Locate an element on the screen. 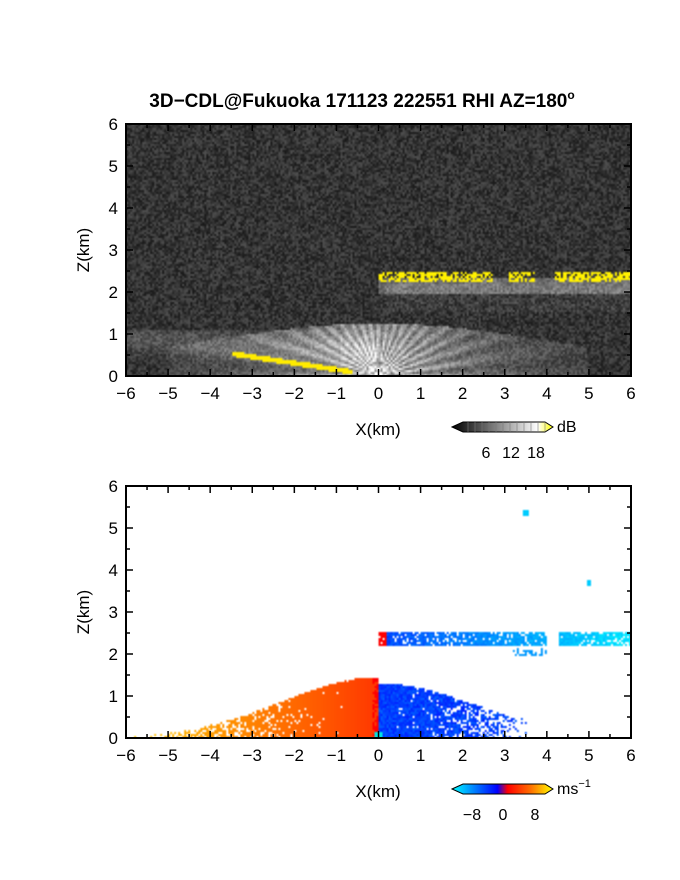 The width and height of the screenshot is (680, 880). velocity-ylabel: Z(km) is located at coordinates (83, 612).